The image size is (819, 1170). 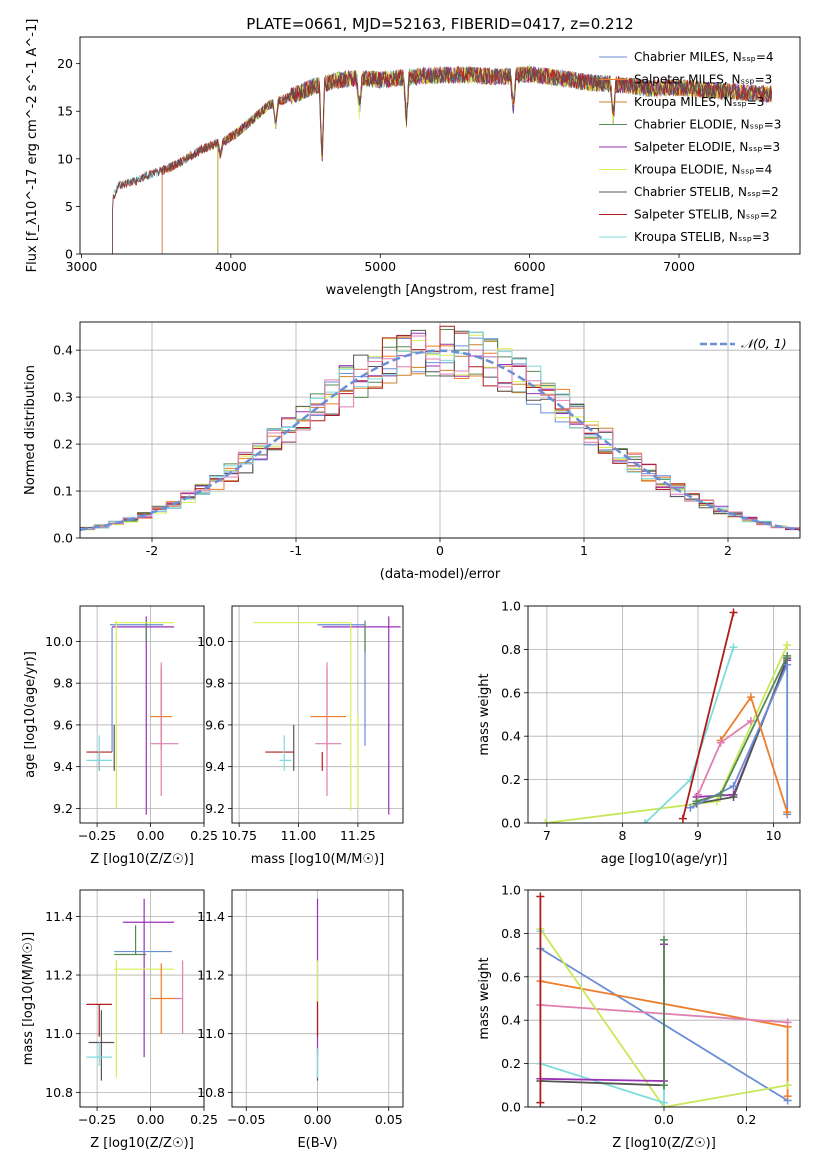 What do you see at coordinates (746, 1119) in the screenshot?
I see `x-tick-label: 0.2` at bounding box center [746, 1119].